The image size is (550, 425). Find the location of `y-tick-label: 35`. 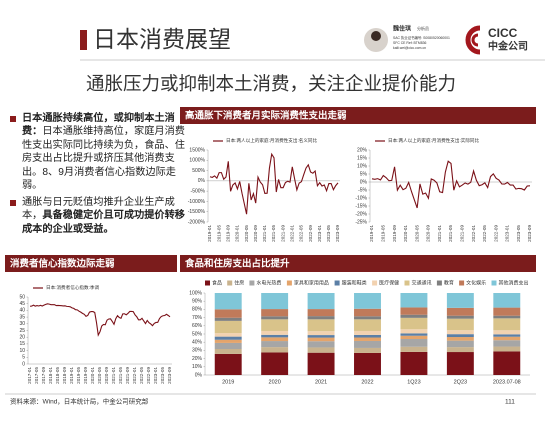

y-tick-label: 35 is located at coordinates (22, 317).